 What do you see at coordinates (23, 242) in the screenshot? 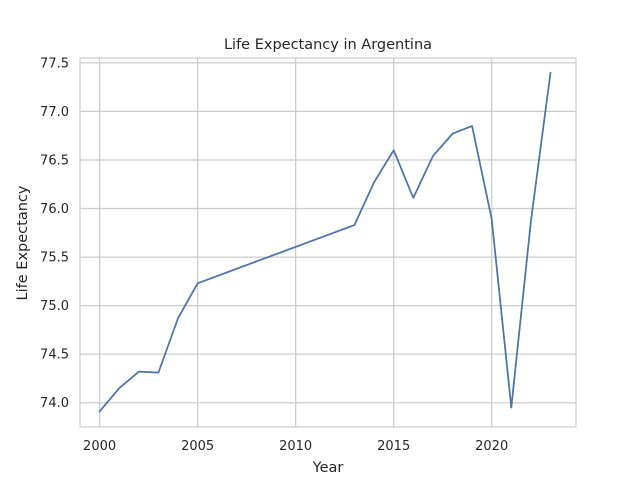
I see `y-axis-label: Life Expectancy` at bounding box center [23, 242].